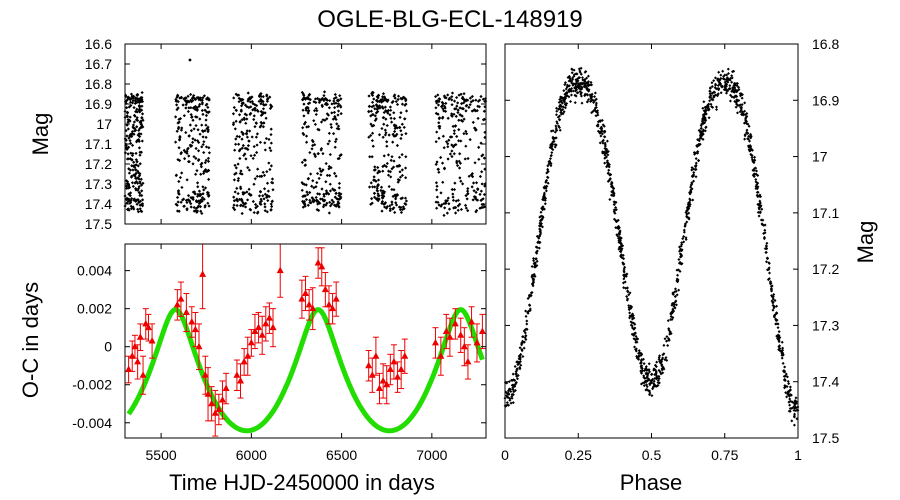 The width and height of the screenshot is (900, 500). What do you see at coordinates (98, 104) in the screenshot?
I see `light-curve-ytick-label: 16.9` at bounding box center [98, 104].